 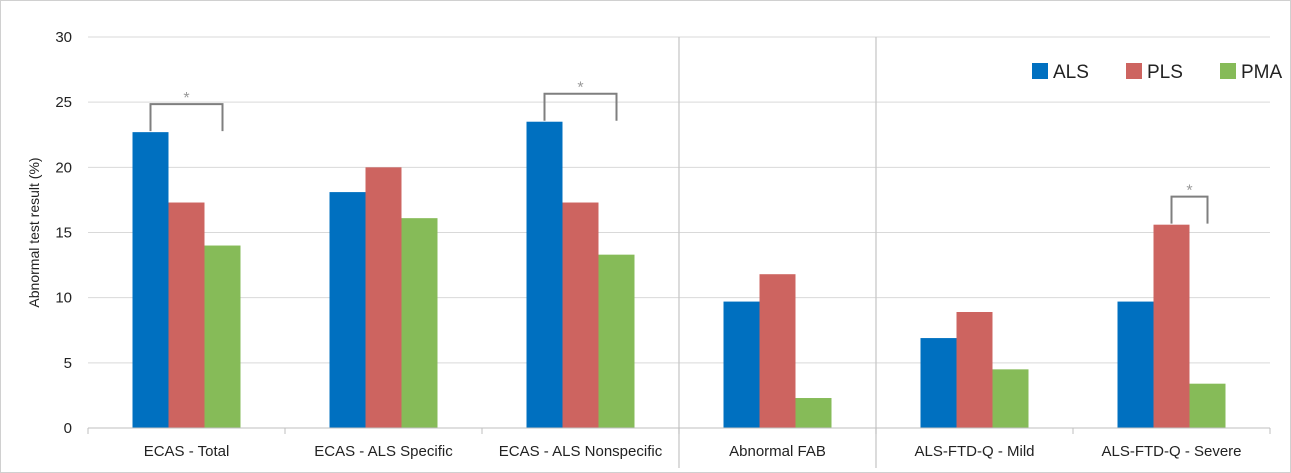 I want to click on y-tick-label: 20, so click(x=63, y=167).